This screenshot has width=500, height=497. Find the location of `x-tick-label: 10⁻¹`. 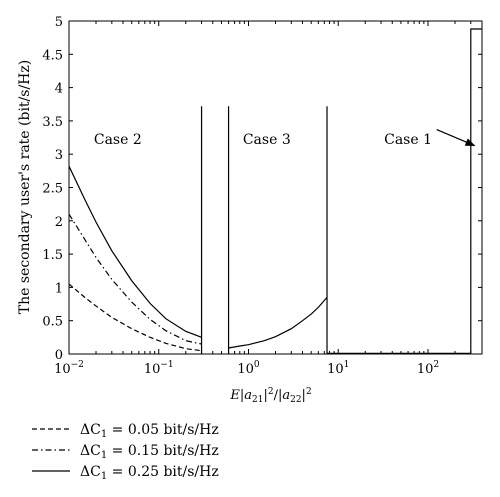

x-tick-label: 10⁻¹ is located at coordinates (159, 368).